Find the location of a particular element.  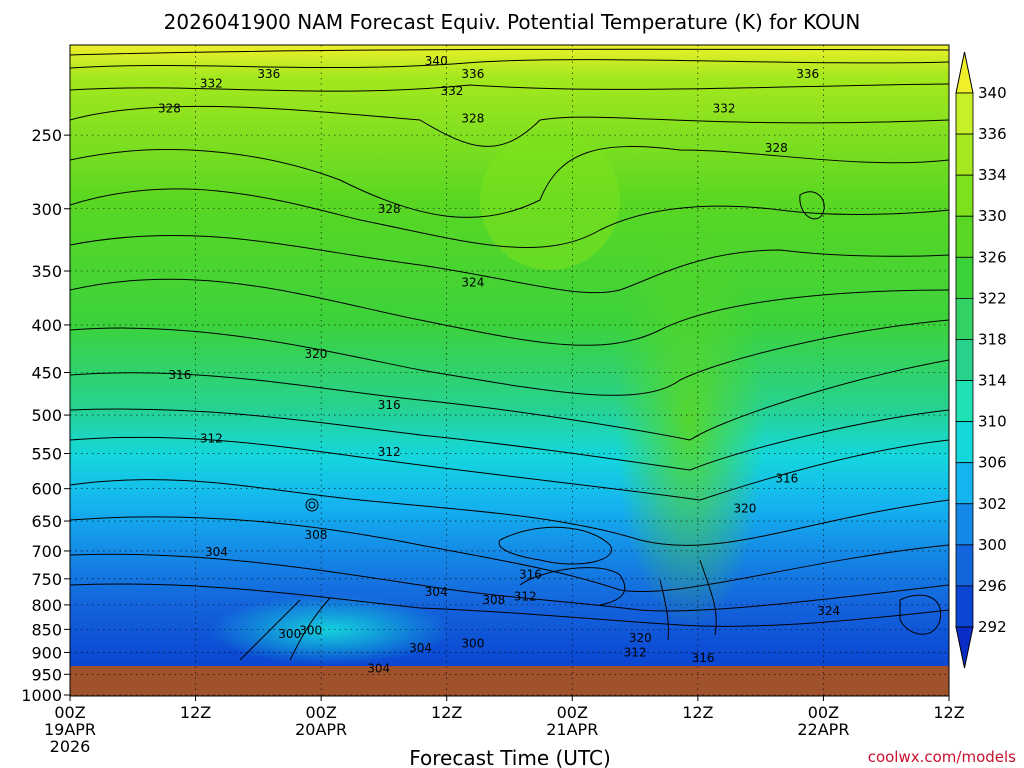

colorbar-label: 334 is located at coordinates (992, 175).